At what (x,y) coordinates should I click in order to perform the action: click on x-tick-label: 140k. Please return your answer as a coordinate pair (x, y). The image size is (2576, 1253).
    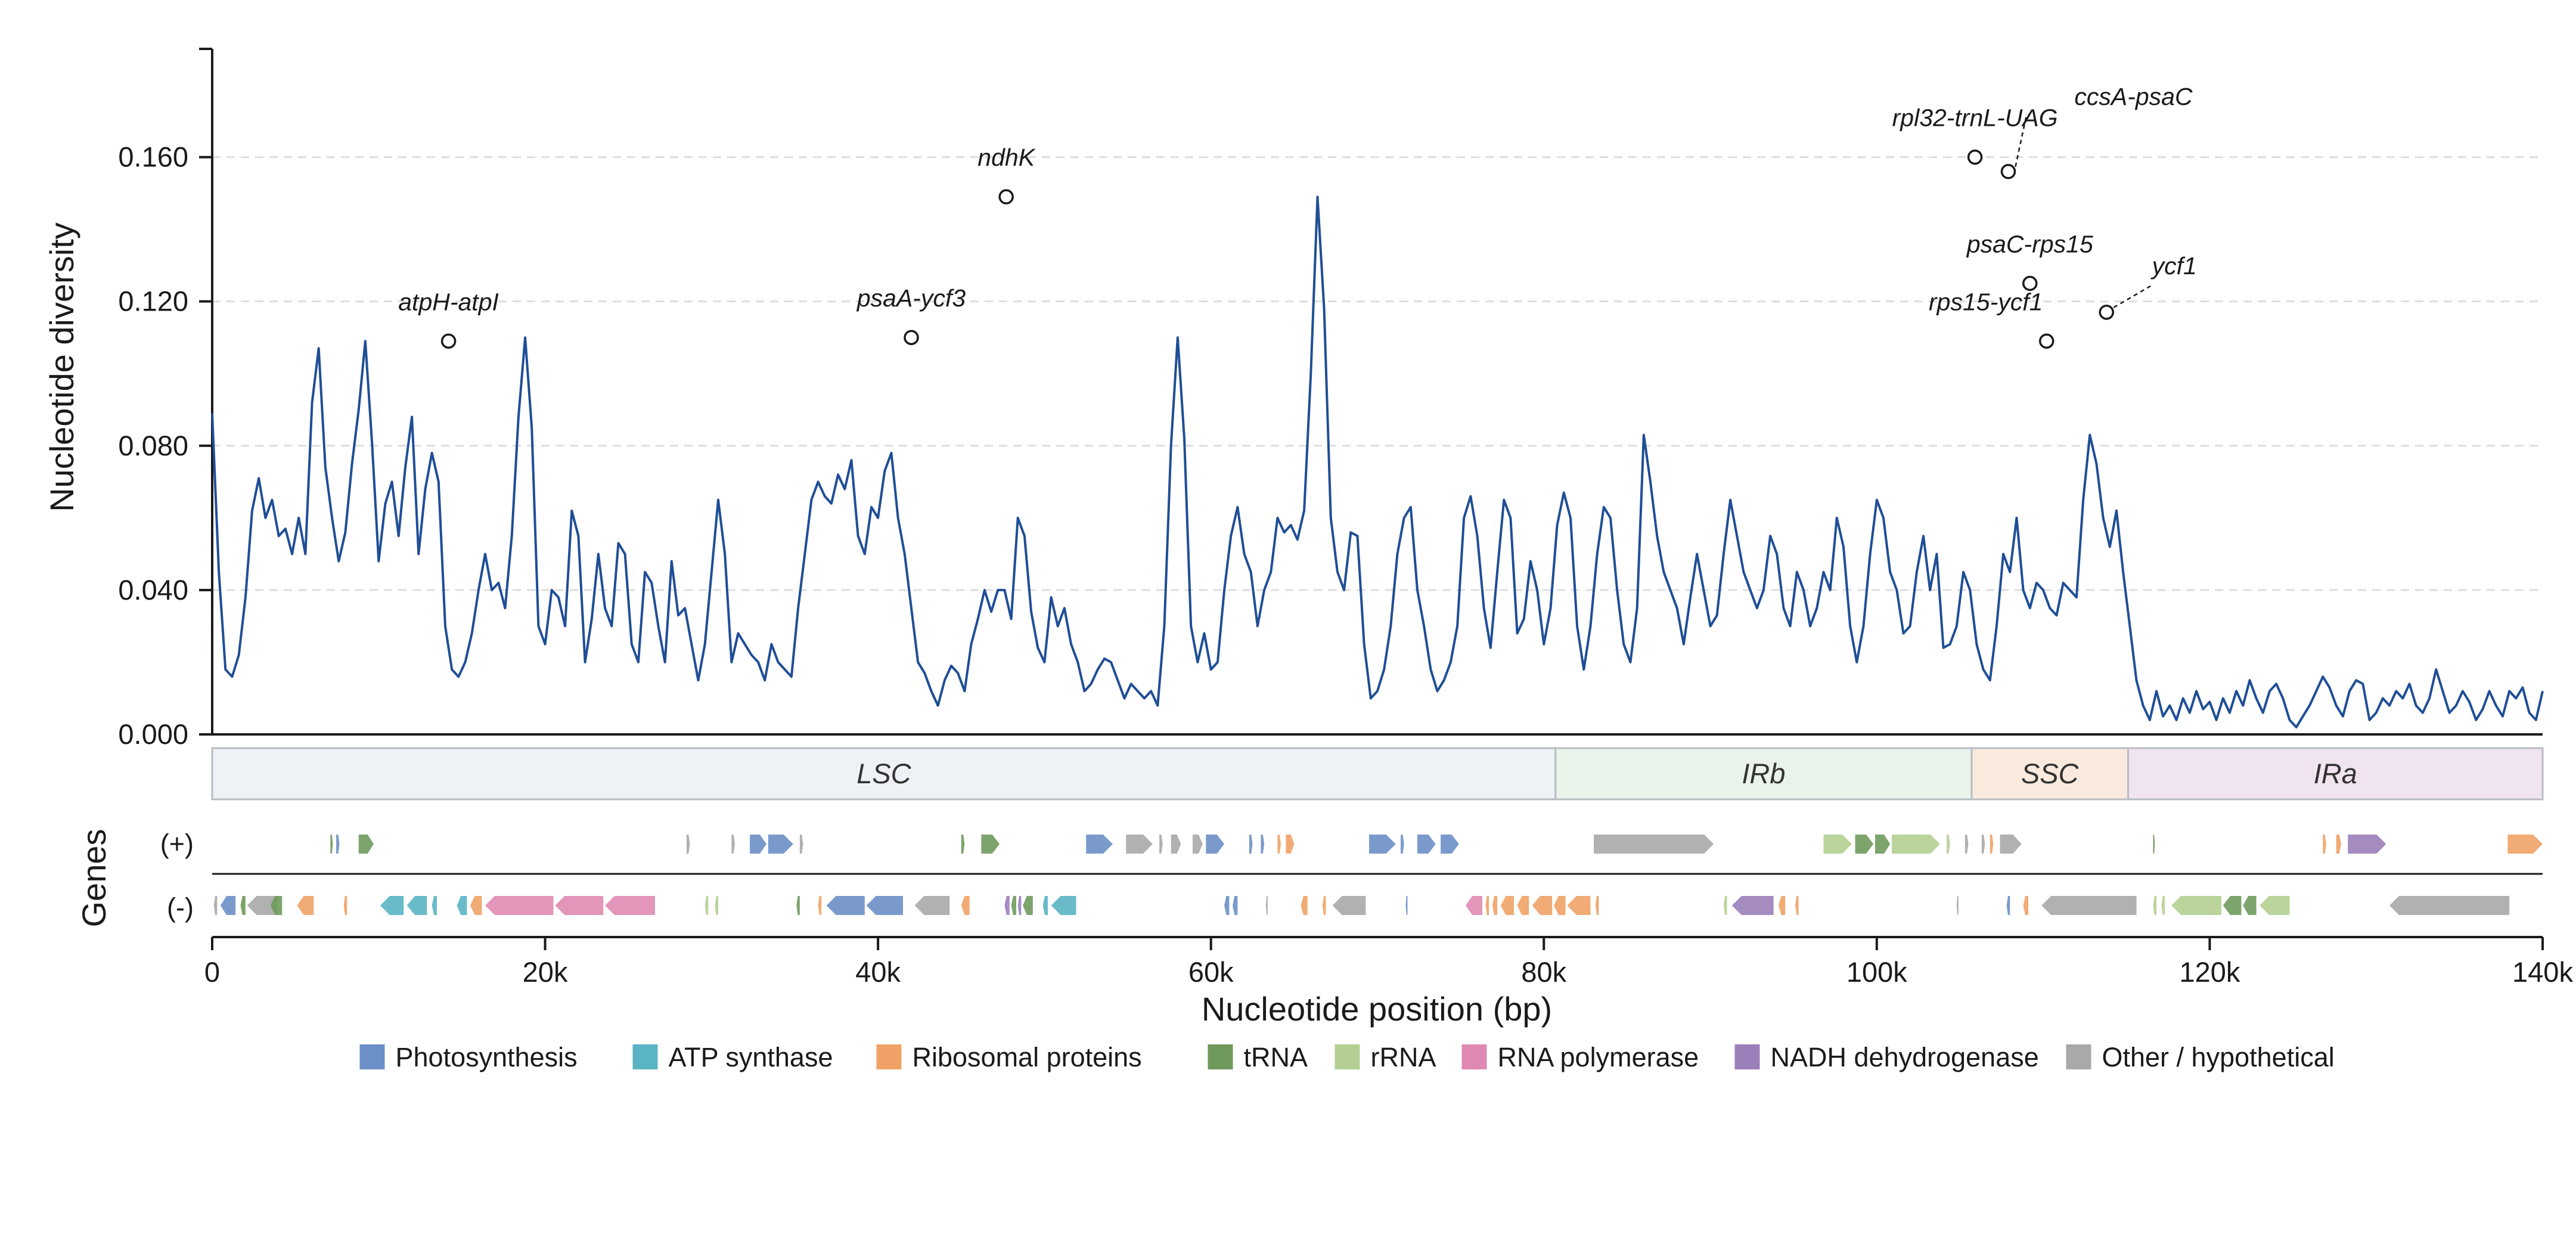
    Looking at the image, I should click on (2543, 972).